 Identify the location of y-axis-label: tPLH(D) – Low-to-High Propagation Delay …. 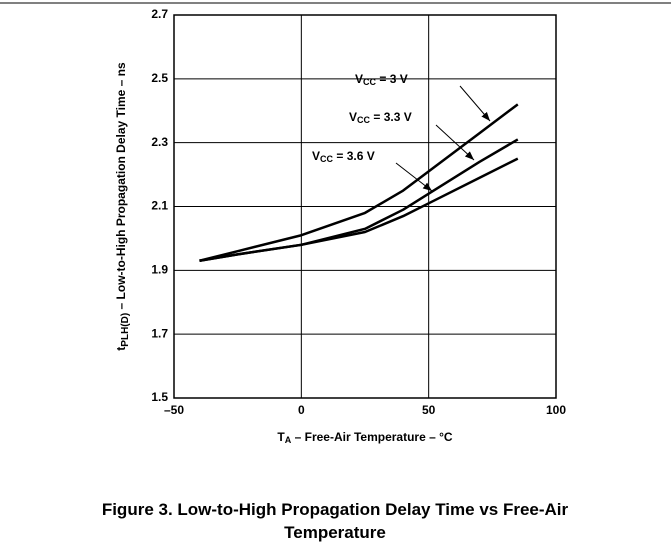
(122, 206).